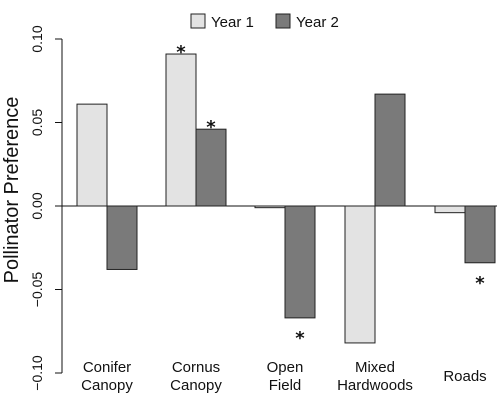  I want to click on y-tick-label: 0.10, so click(37, 38).